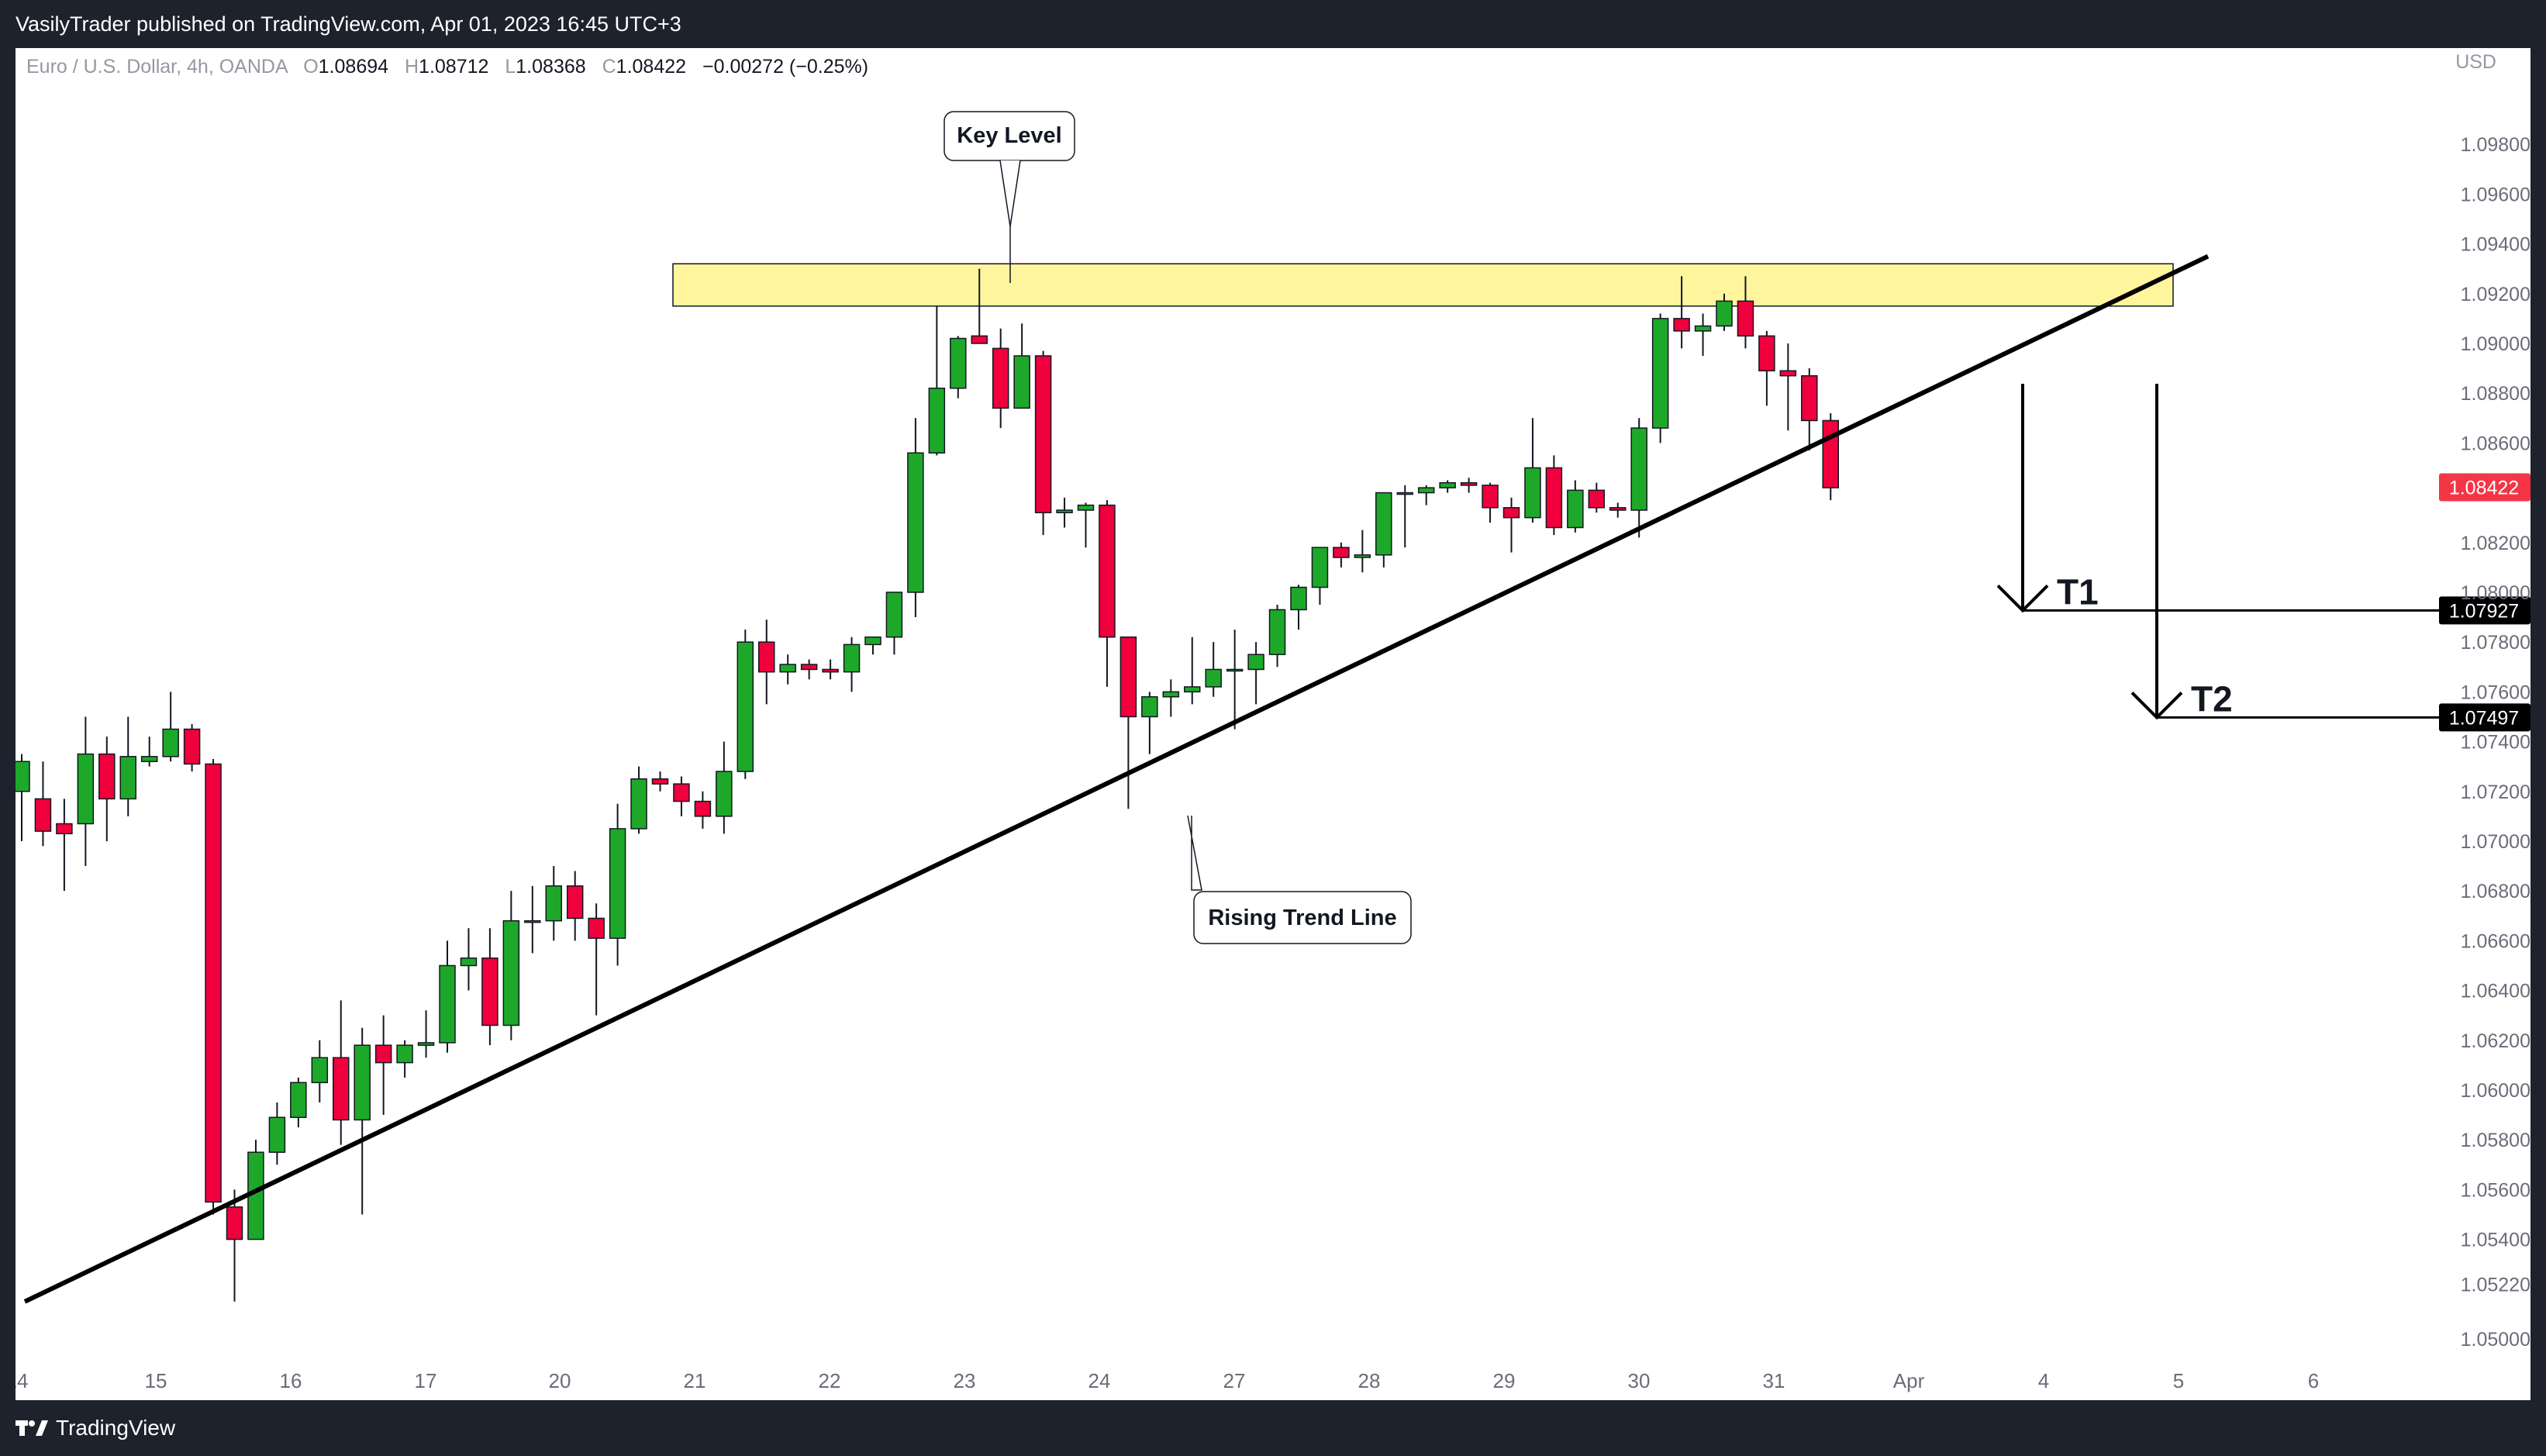 The height and width of the screenshot is (1456, 2546). I want to click on tradingview-logo-icon, so click(32, 1428).